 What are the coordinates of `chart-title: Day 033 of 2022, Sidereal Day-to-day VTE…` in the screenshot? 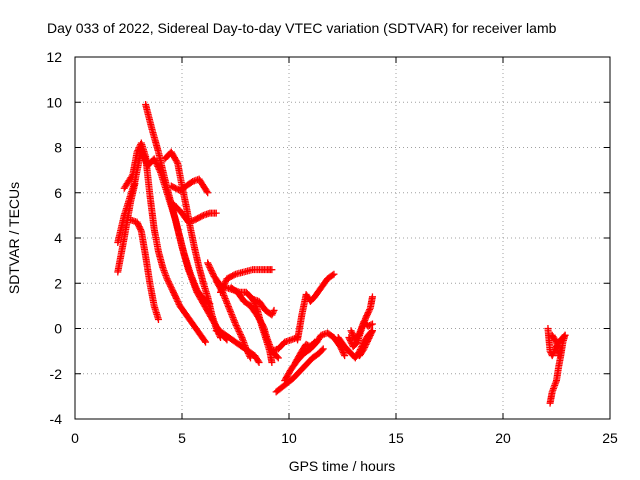 It's located at (302, 28).